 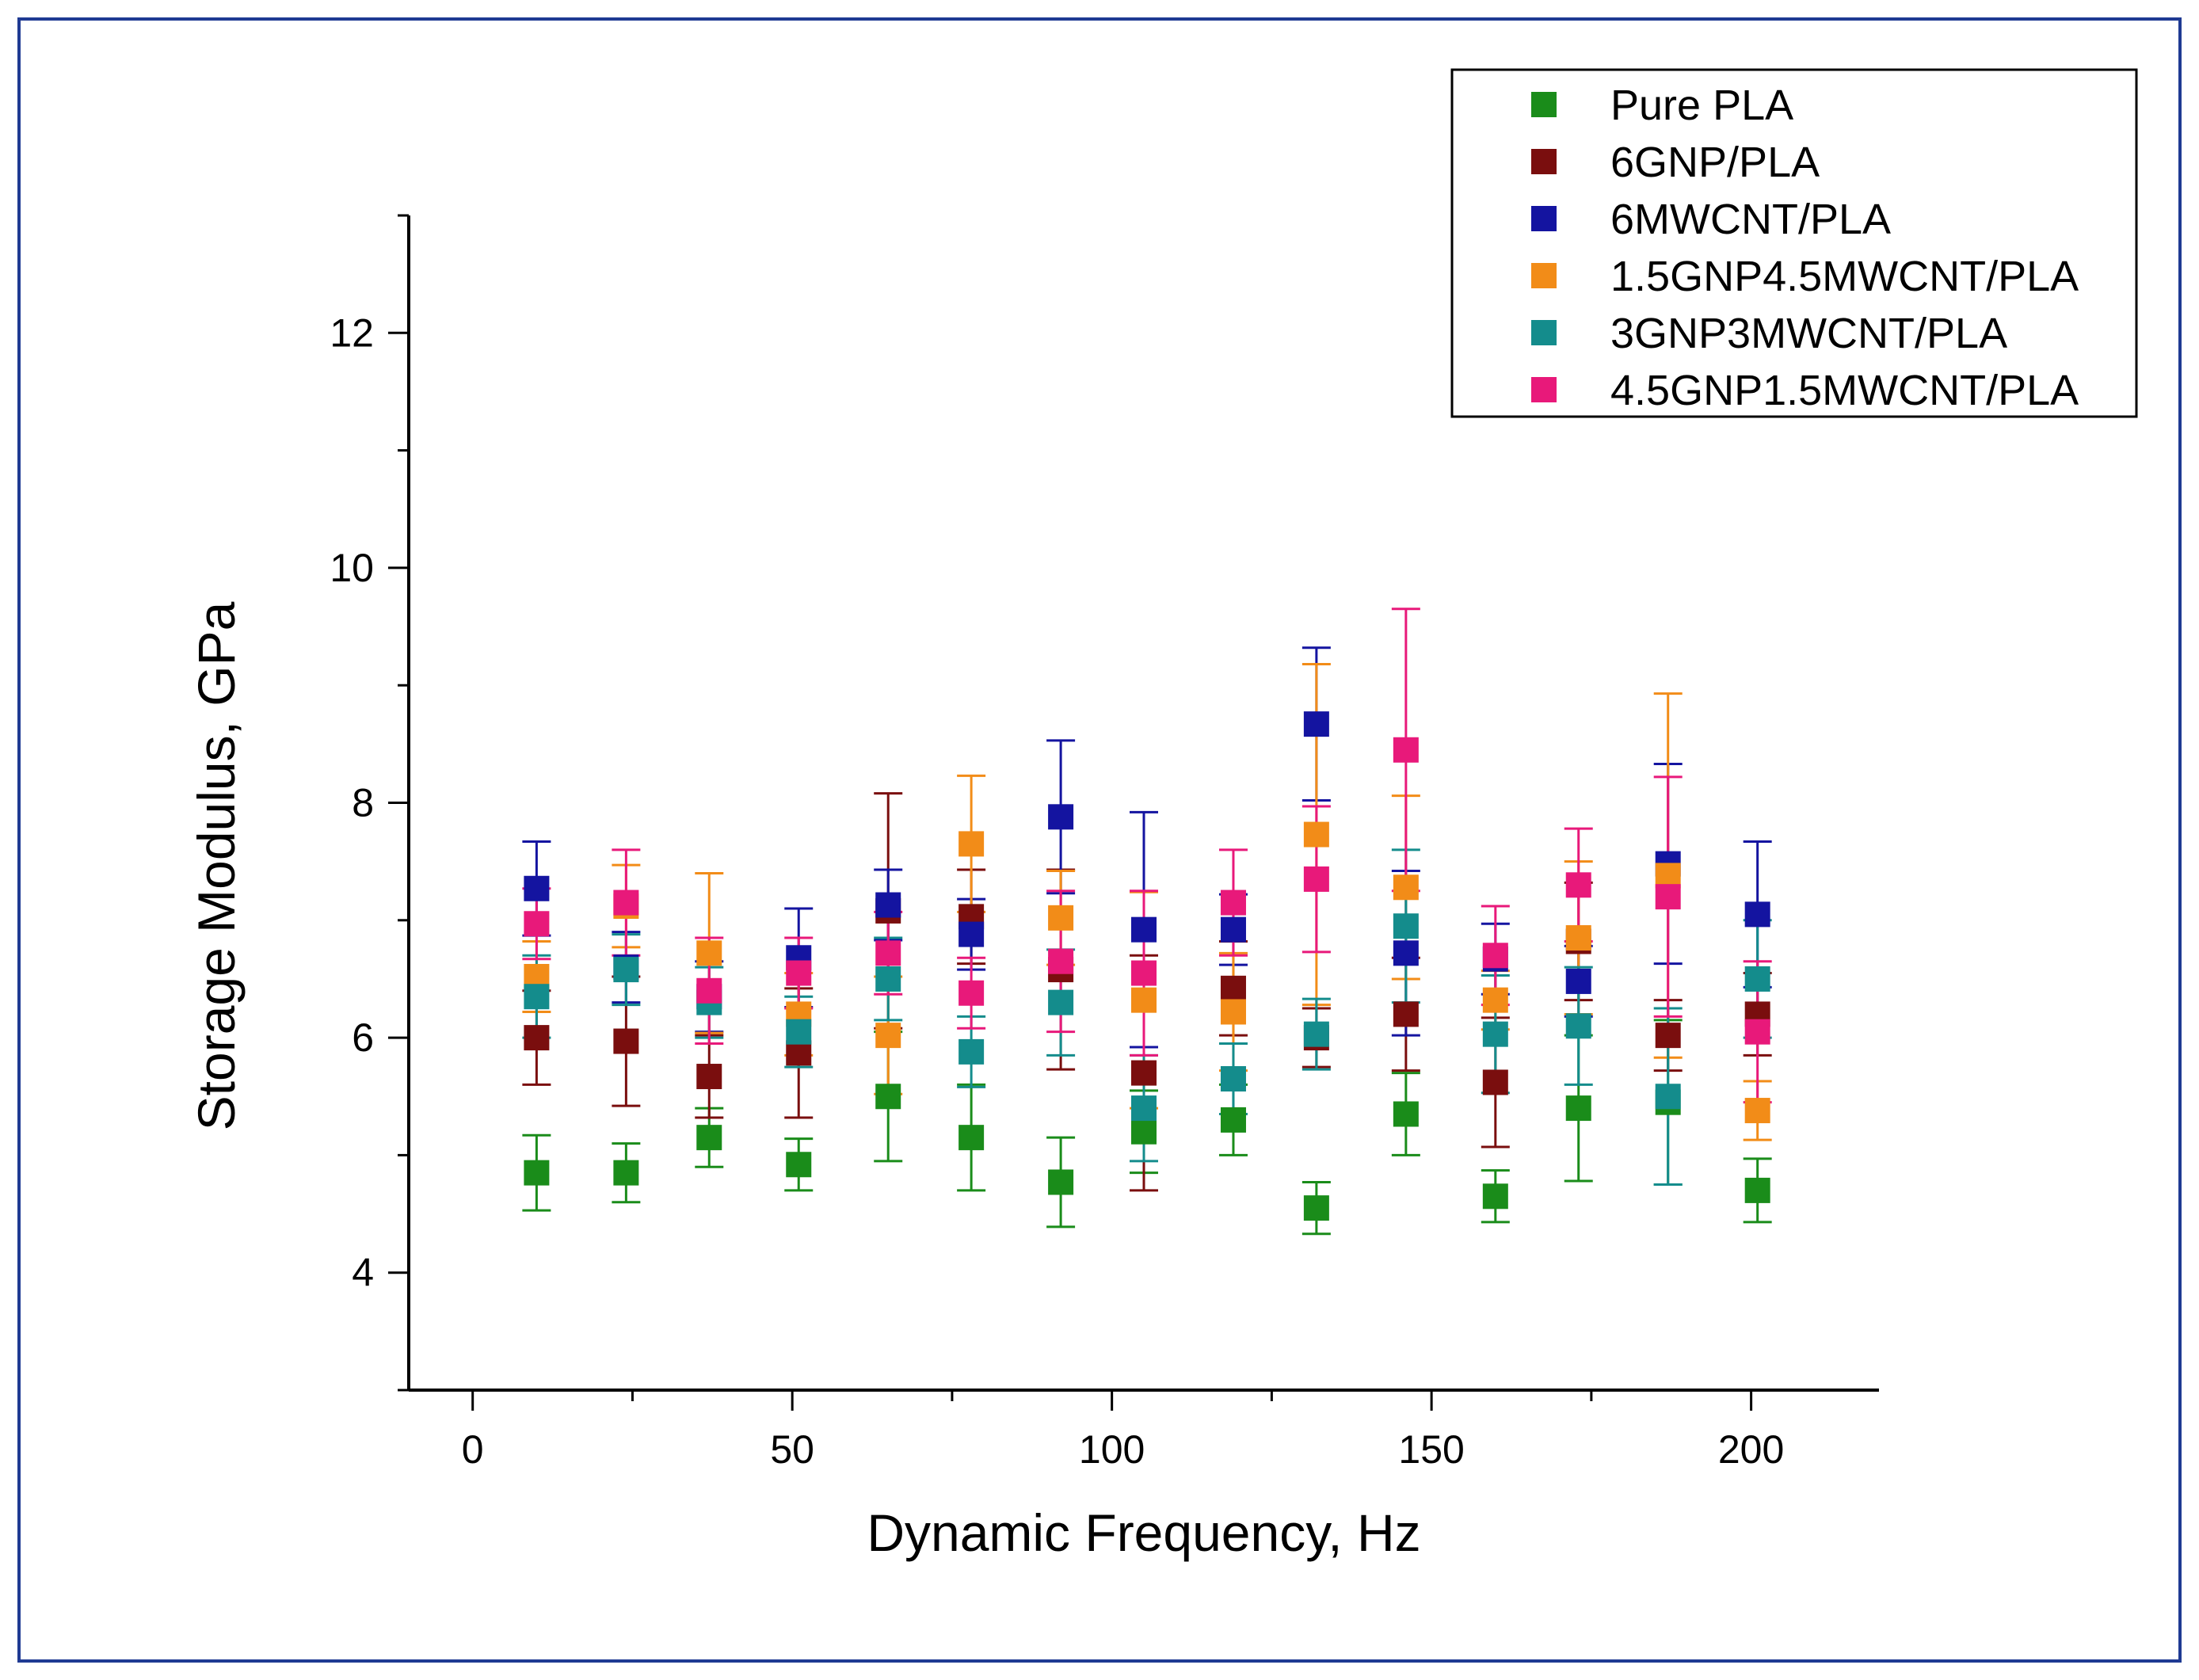 I want to click on legend-box, so click(x=1794, y=243).